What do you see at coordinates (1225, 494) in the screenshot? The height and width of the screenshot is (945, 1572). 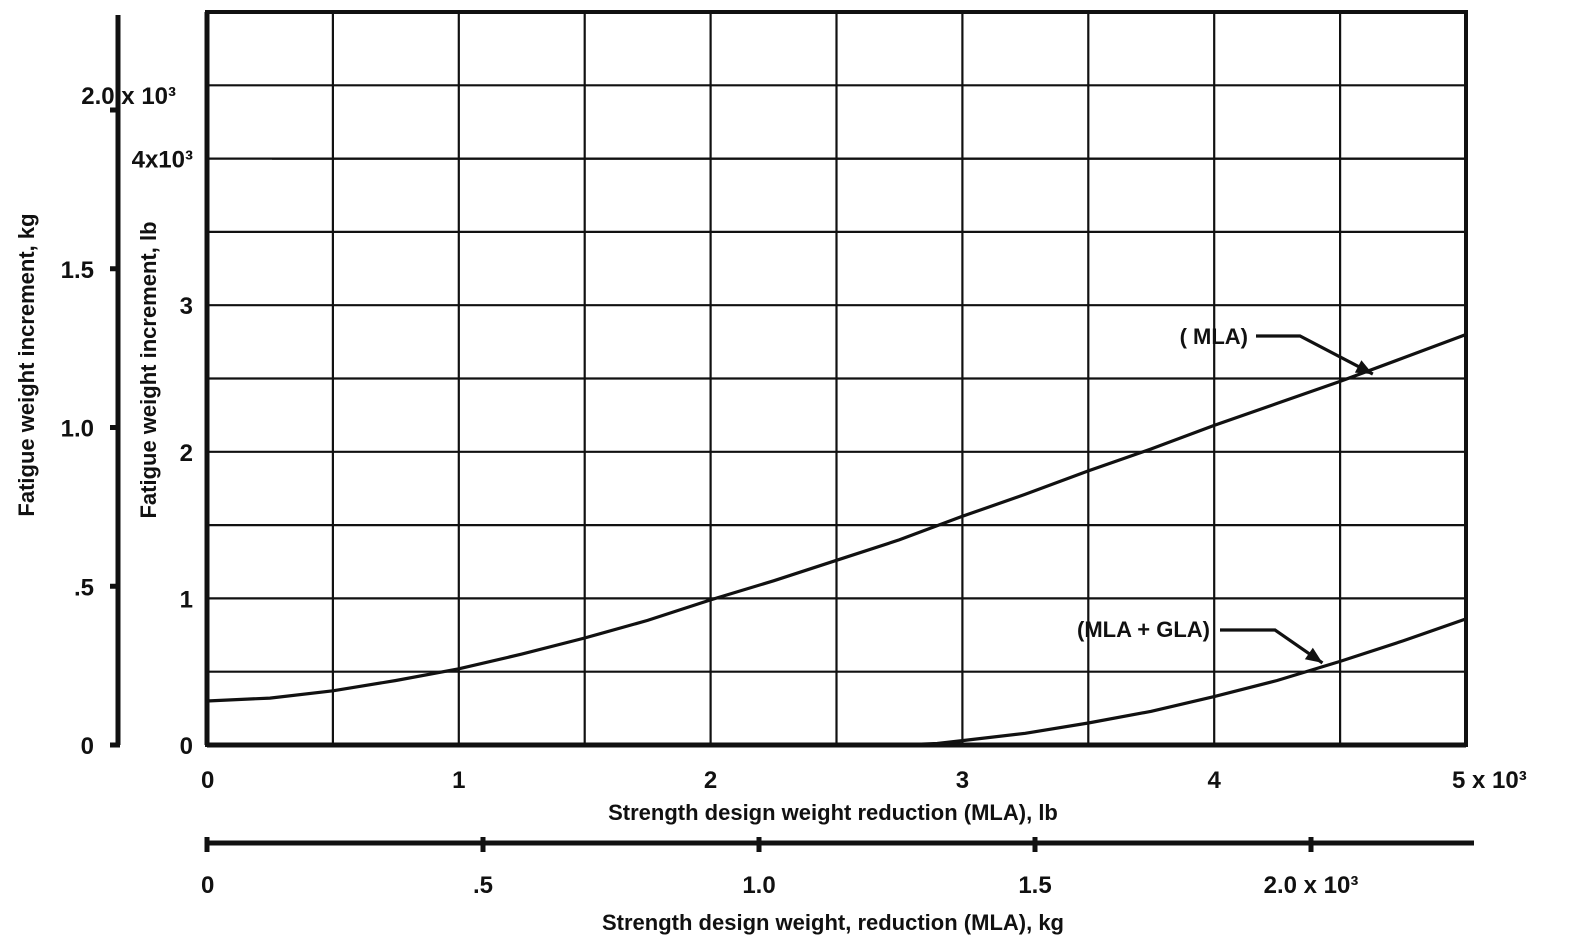 I see `annotations: ( MLA) (MLA + GLA)` at bounding box center [1225, 494].